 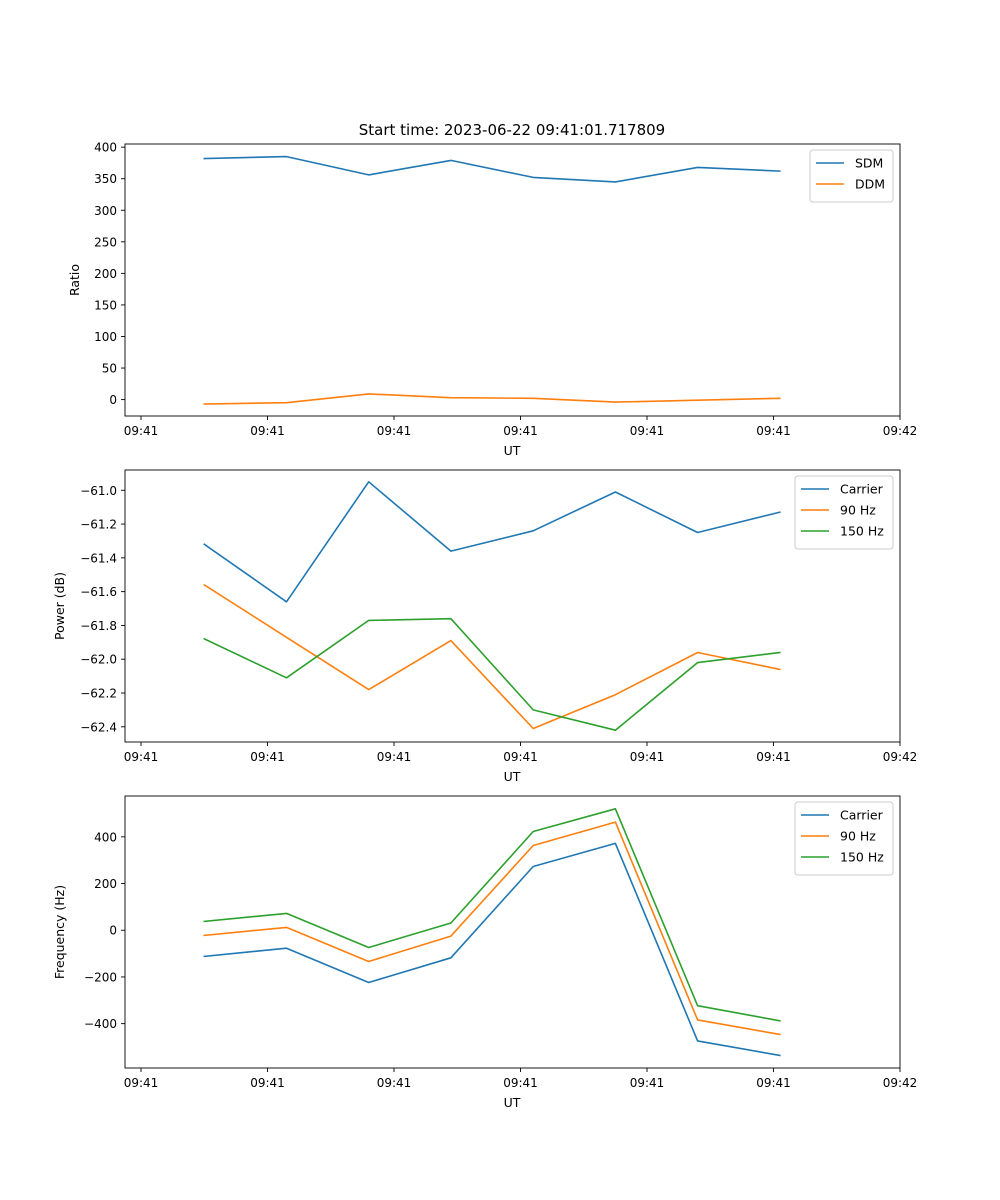 What do you see at coordinates (105, 211) in the screenshot?
I see `y-tick-label: 300` at bounding box center [105, 211].